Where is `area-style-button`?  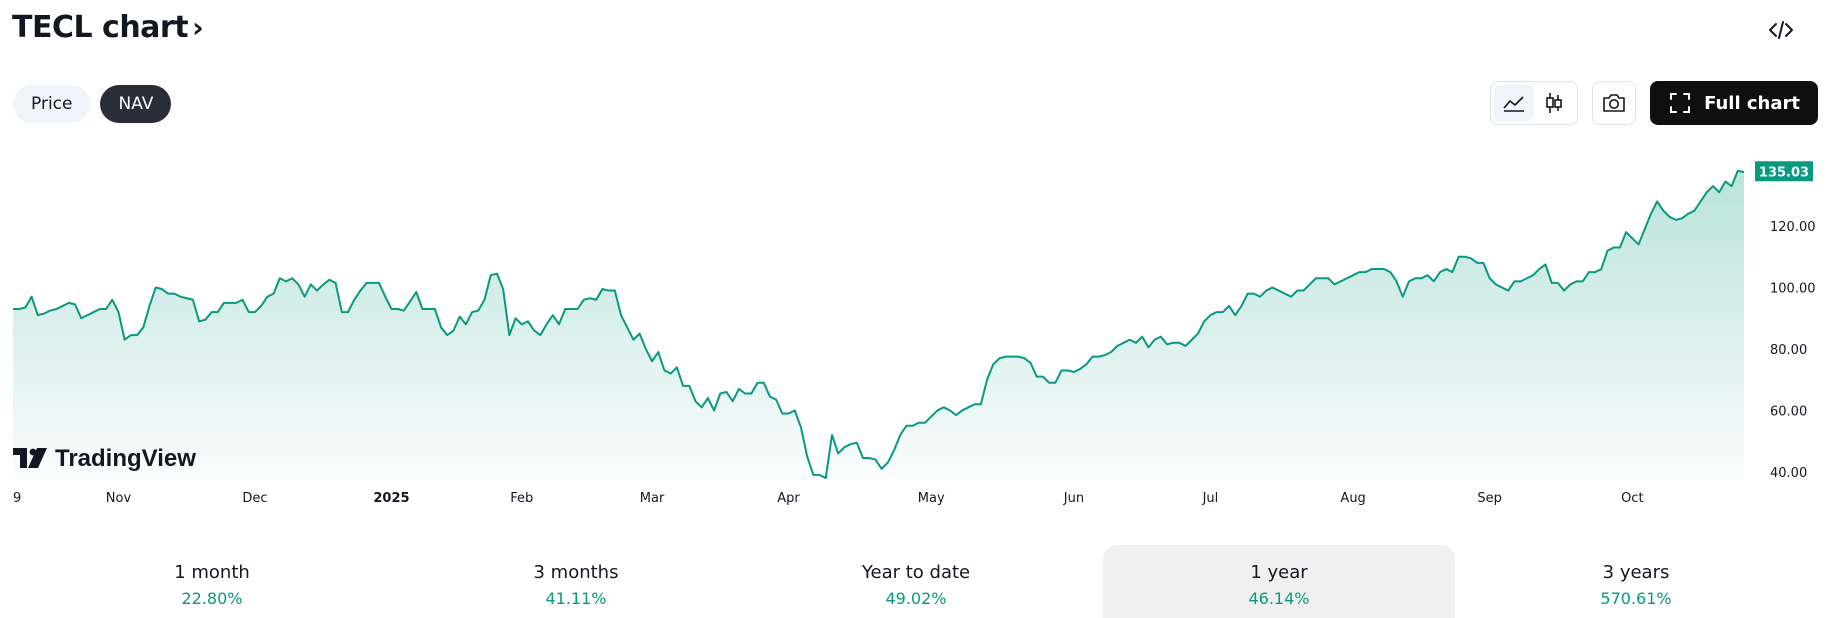
area-style-button is located at coordinates (1514, 103).